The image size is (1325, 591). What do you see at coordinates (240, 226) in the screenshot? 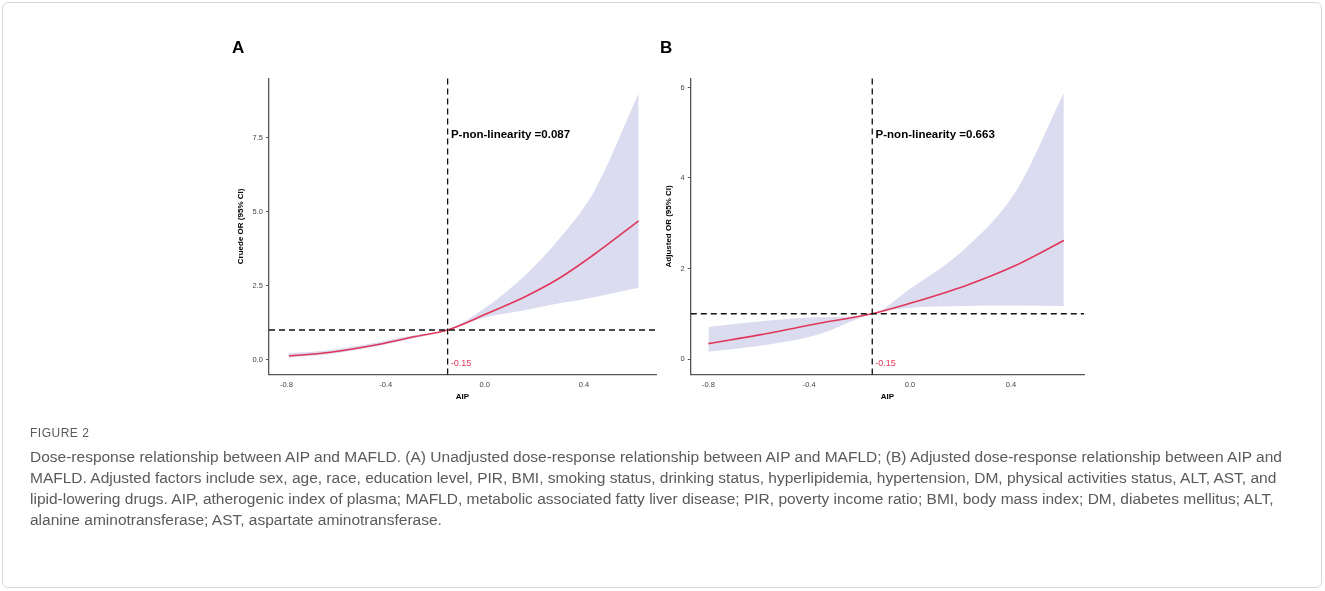
I see `y-axis-title: Cruede OR (95% CI)` at bounding box center [240, 226].